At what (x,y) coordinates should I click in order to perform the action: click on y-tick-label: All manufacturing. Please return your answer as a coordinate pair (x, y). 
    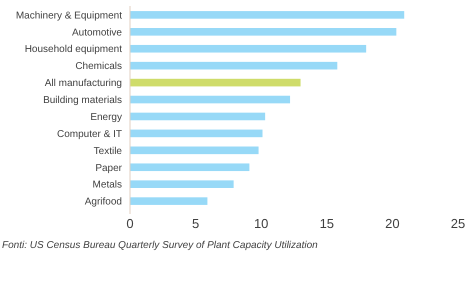
    Looking at the image, I should click on (83, 84).